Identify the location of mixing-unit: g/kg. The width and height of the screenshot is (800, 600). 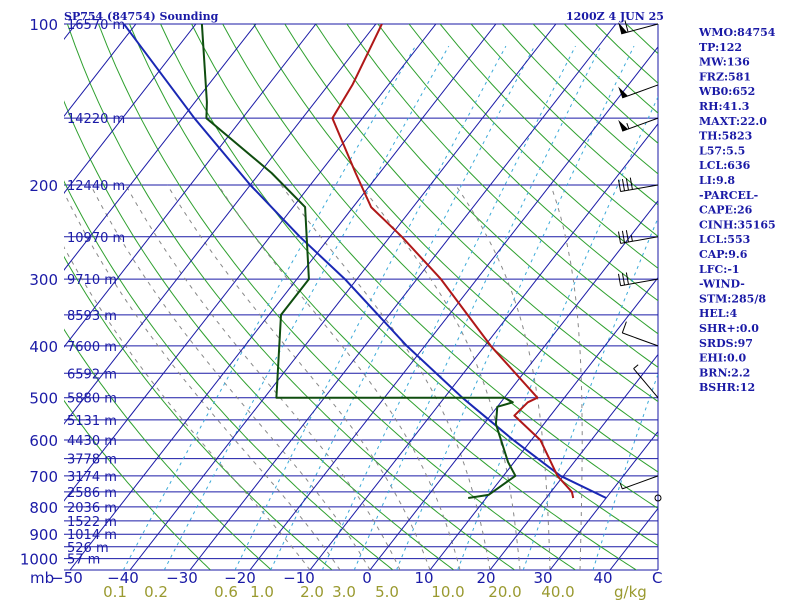
(630, 591).